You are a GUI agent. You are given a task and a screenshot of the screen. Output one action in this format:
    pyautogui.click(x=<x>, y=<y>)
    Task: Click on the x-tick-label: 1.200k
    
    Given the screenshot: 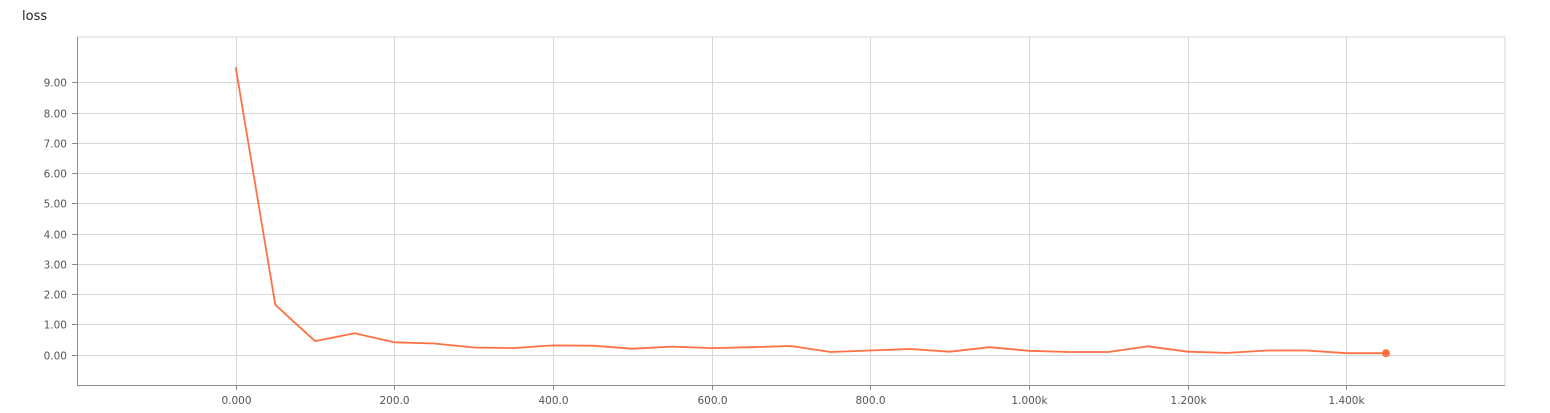 What is the action you would take?
    pyautogui.click(x=1188, y=401)
    